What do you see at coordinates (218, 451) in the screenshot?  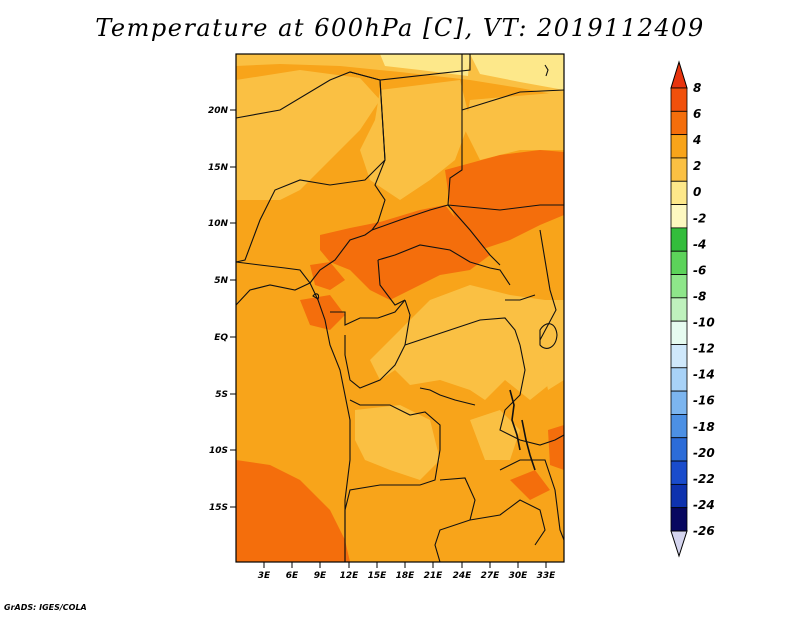 I see `lat-label: 10S` at bounding box center [218, 451].